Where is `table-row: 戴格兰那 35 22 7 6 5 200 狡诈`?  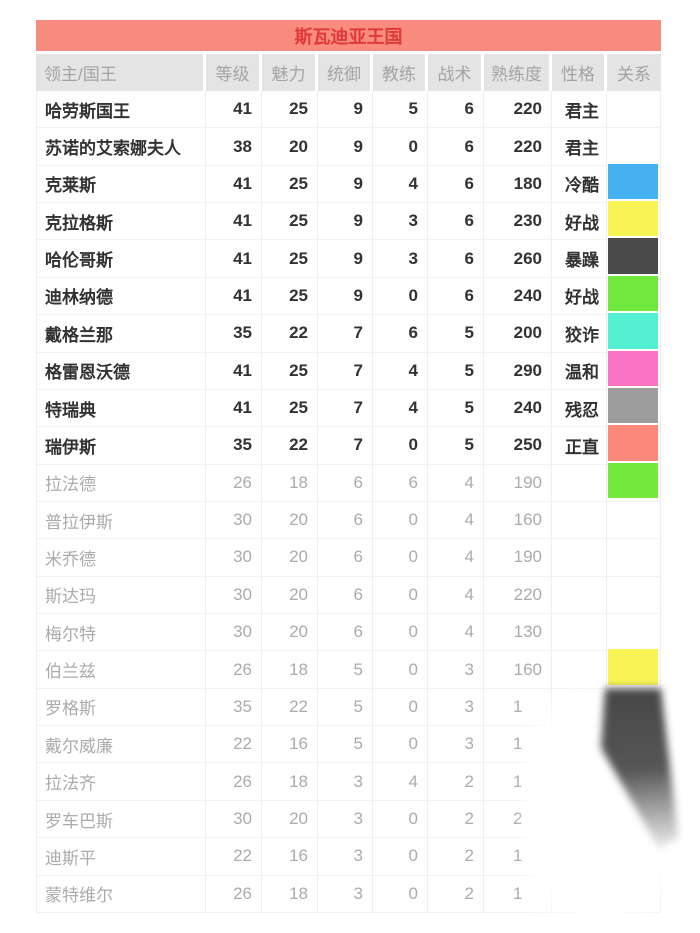
table-row: 戴格兰那 35 22 7 6 5 200 狡诈 is located at coordinates (349, 333).